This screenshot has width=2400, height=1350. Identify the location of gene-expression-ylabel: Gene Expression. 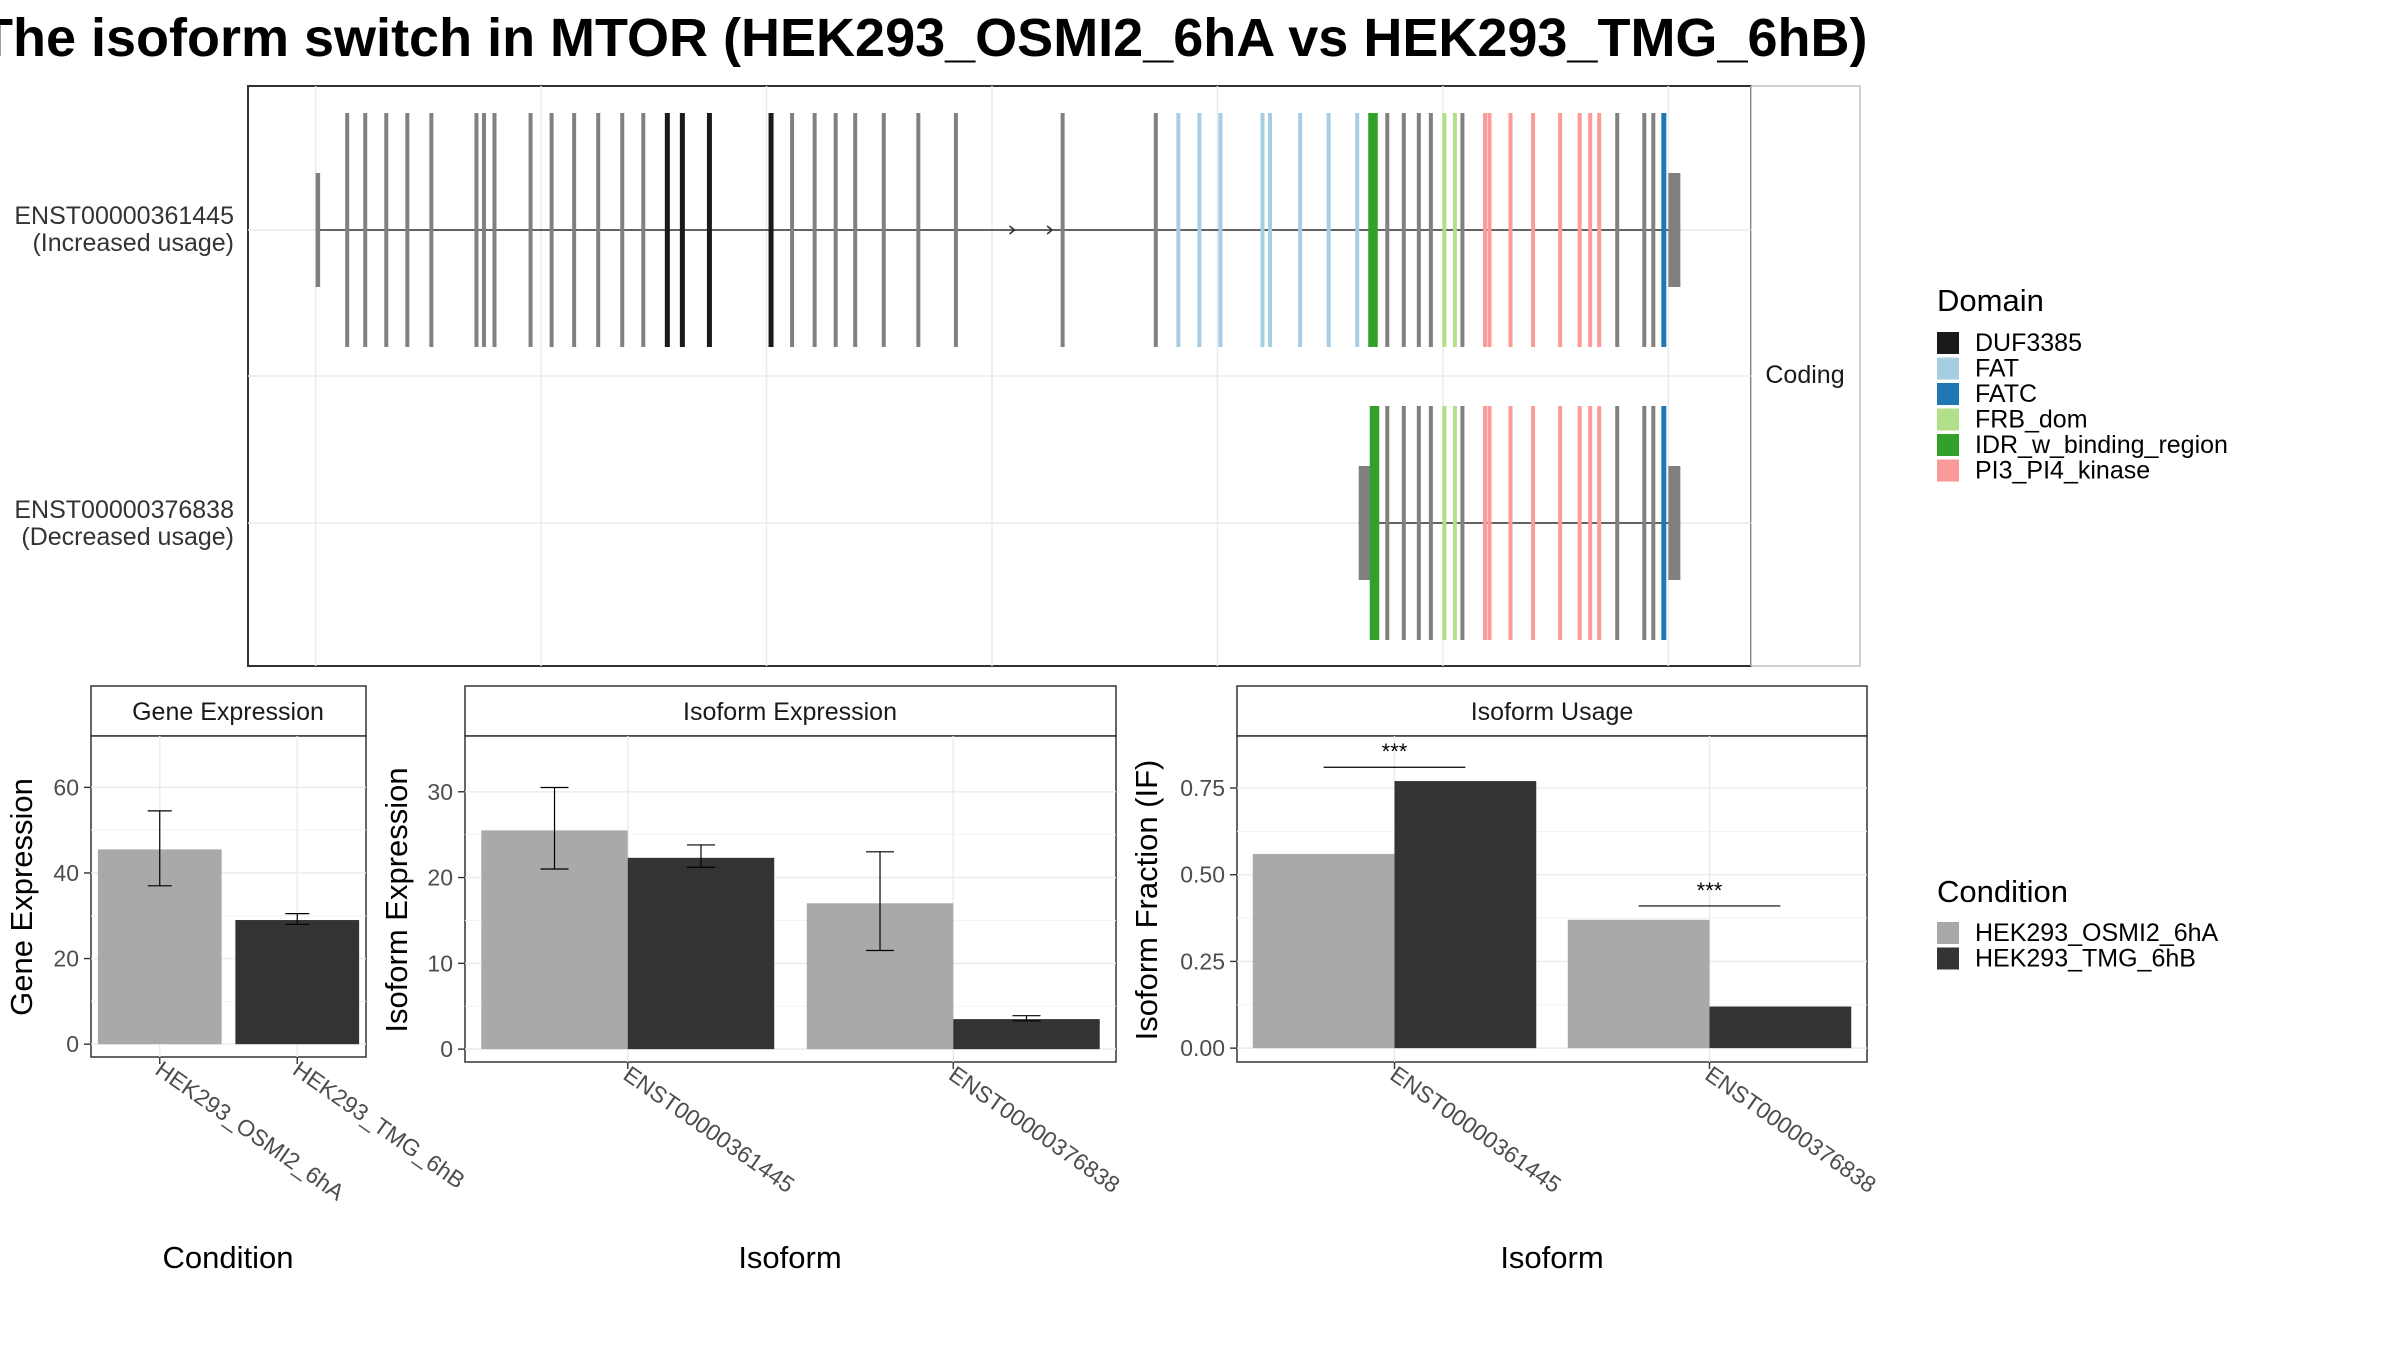
(21, 897).